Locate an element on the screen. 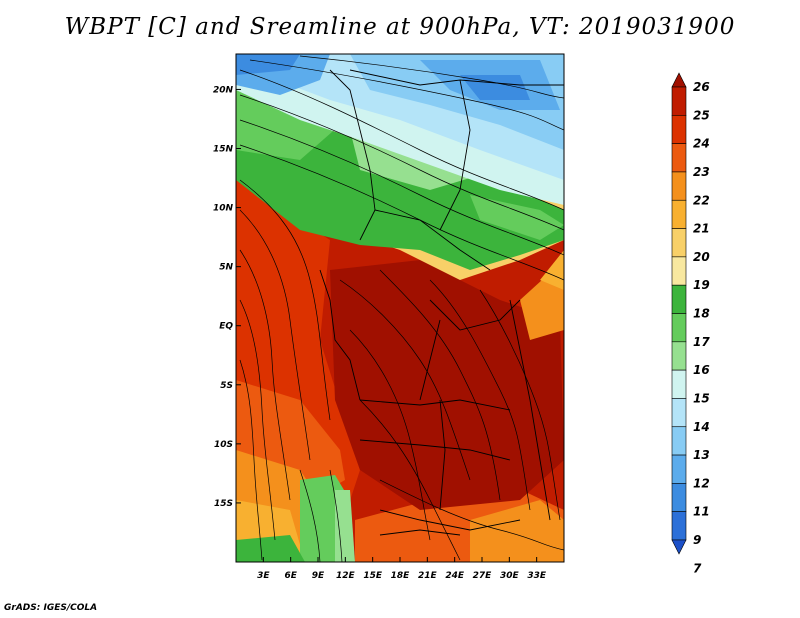  x-tick-label: 30E is located at coordinates (510, 576).